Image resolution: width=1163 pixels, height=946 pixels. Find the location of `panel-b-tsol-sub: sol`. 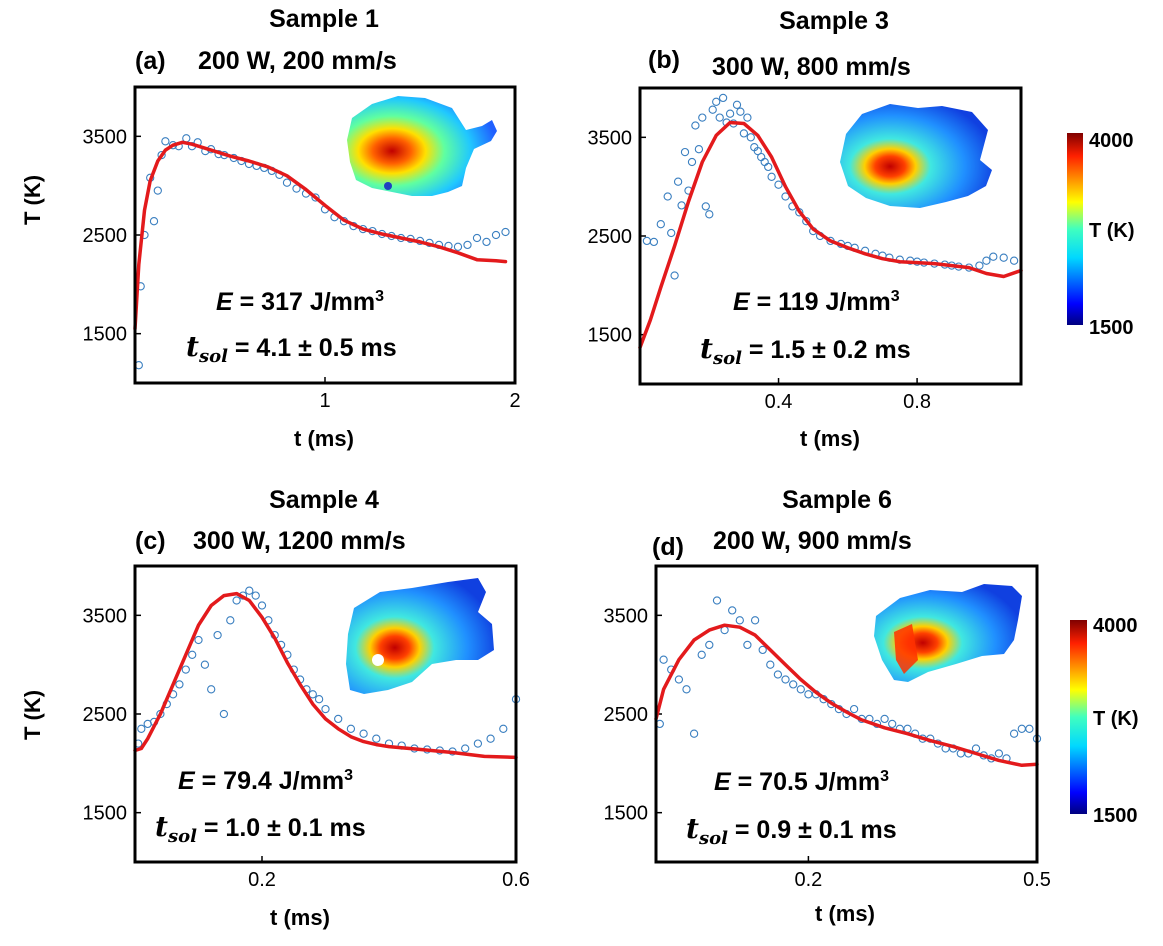

panel-b-tsol-sub: sol is located at coordinates (727, 358).